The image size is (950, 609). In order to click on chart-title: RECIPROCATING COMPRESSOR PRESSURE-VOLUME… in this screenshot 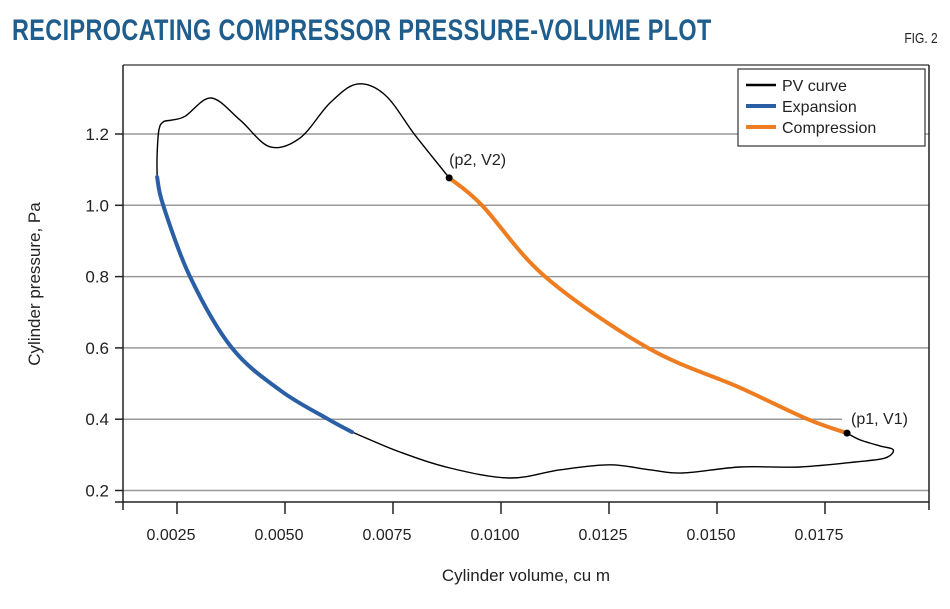, I will do `click(362, 30)`.